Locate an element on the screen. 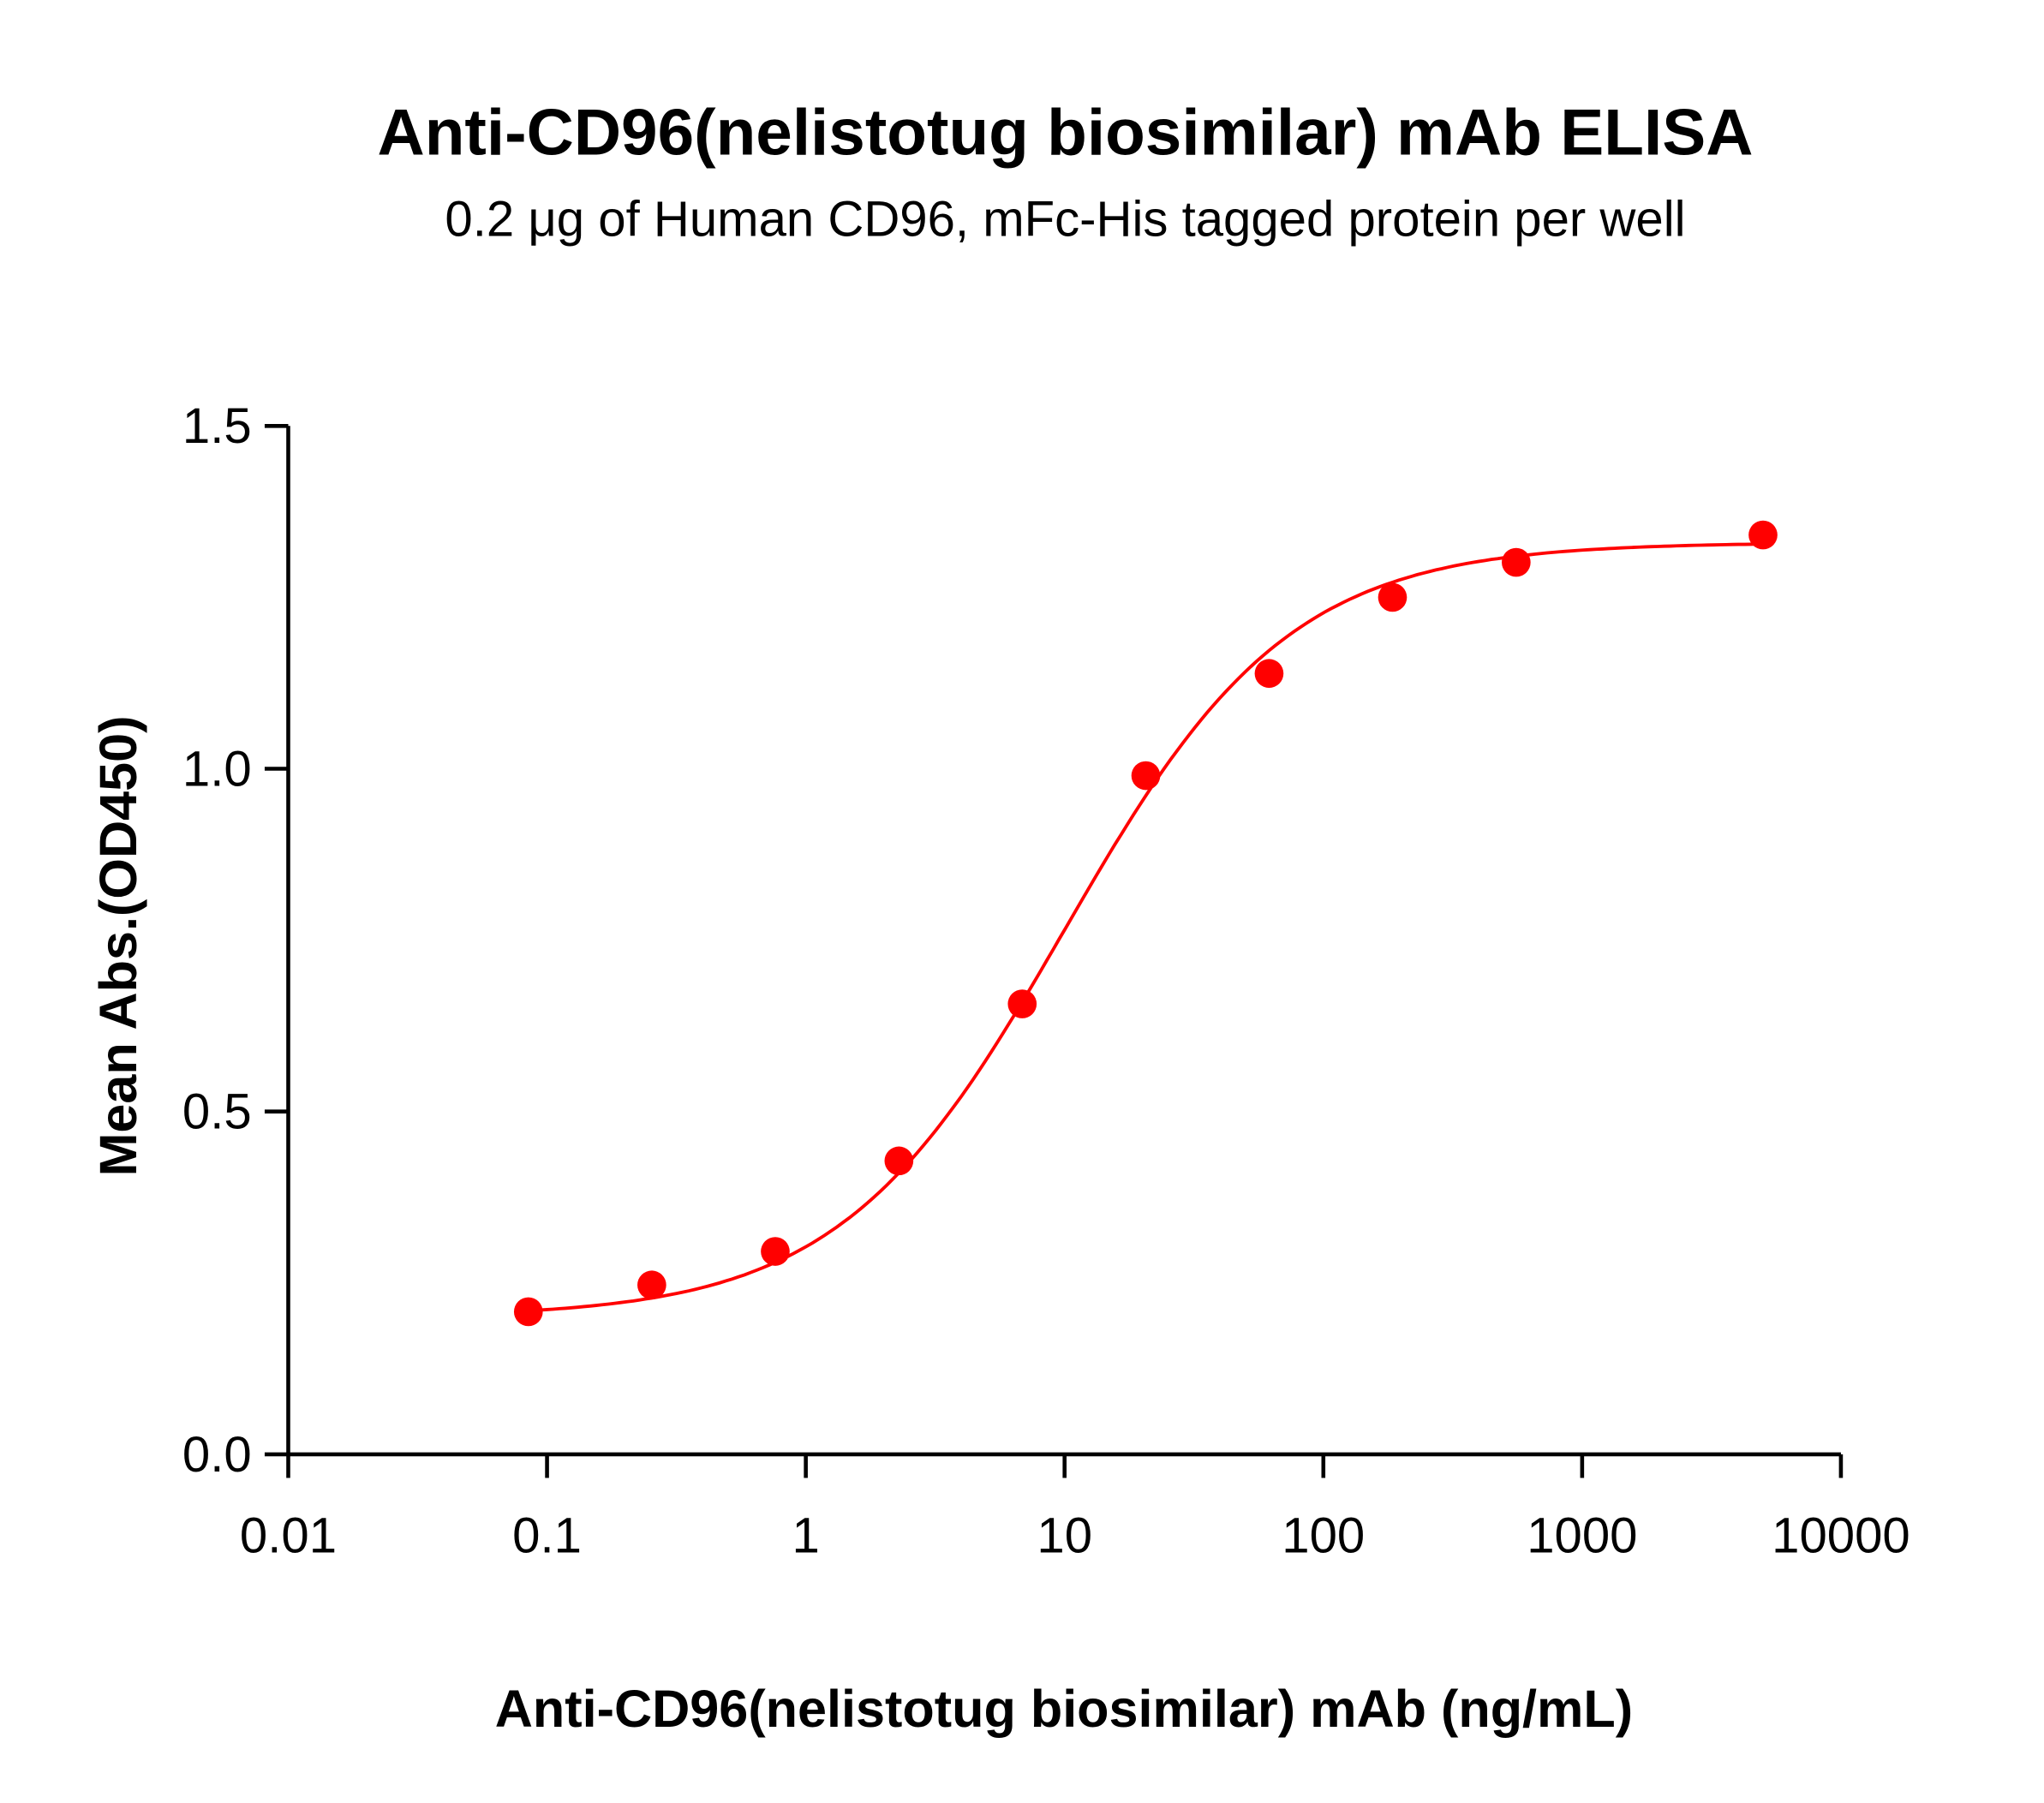 This screenshot has width=2044, height=1803. x-tick-label: 10000 is located at coordinates (1841, 1536).